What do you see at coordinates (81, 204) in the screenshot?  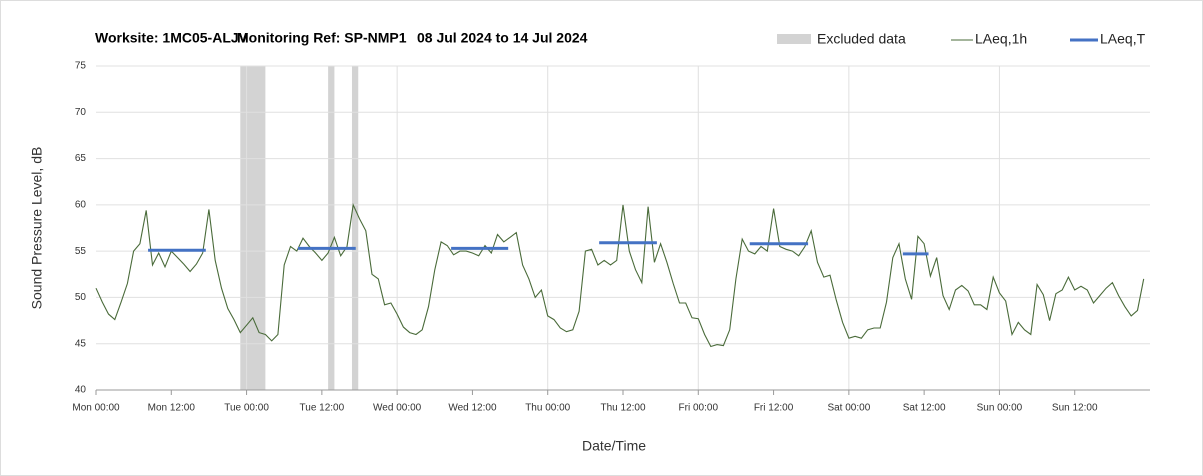 I see `y-tick-label: 60` at bounding box center [81, 204].